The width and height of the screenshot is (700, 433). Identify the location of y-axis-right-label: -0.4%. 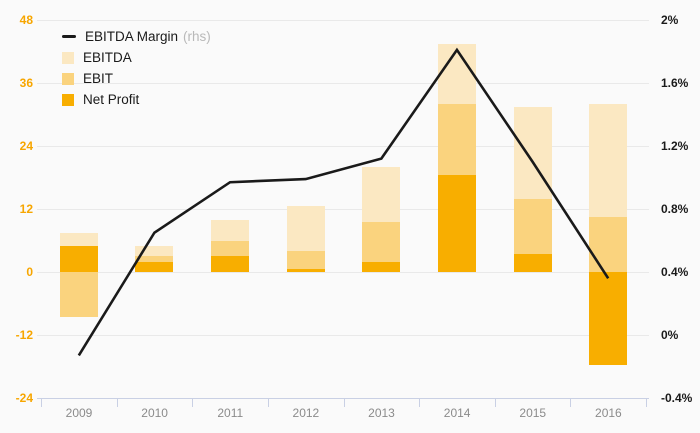
(677, 398).